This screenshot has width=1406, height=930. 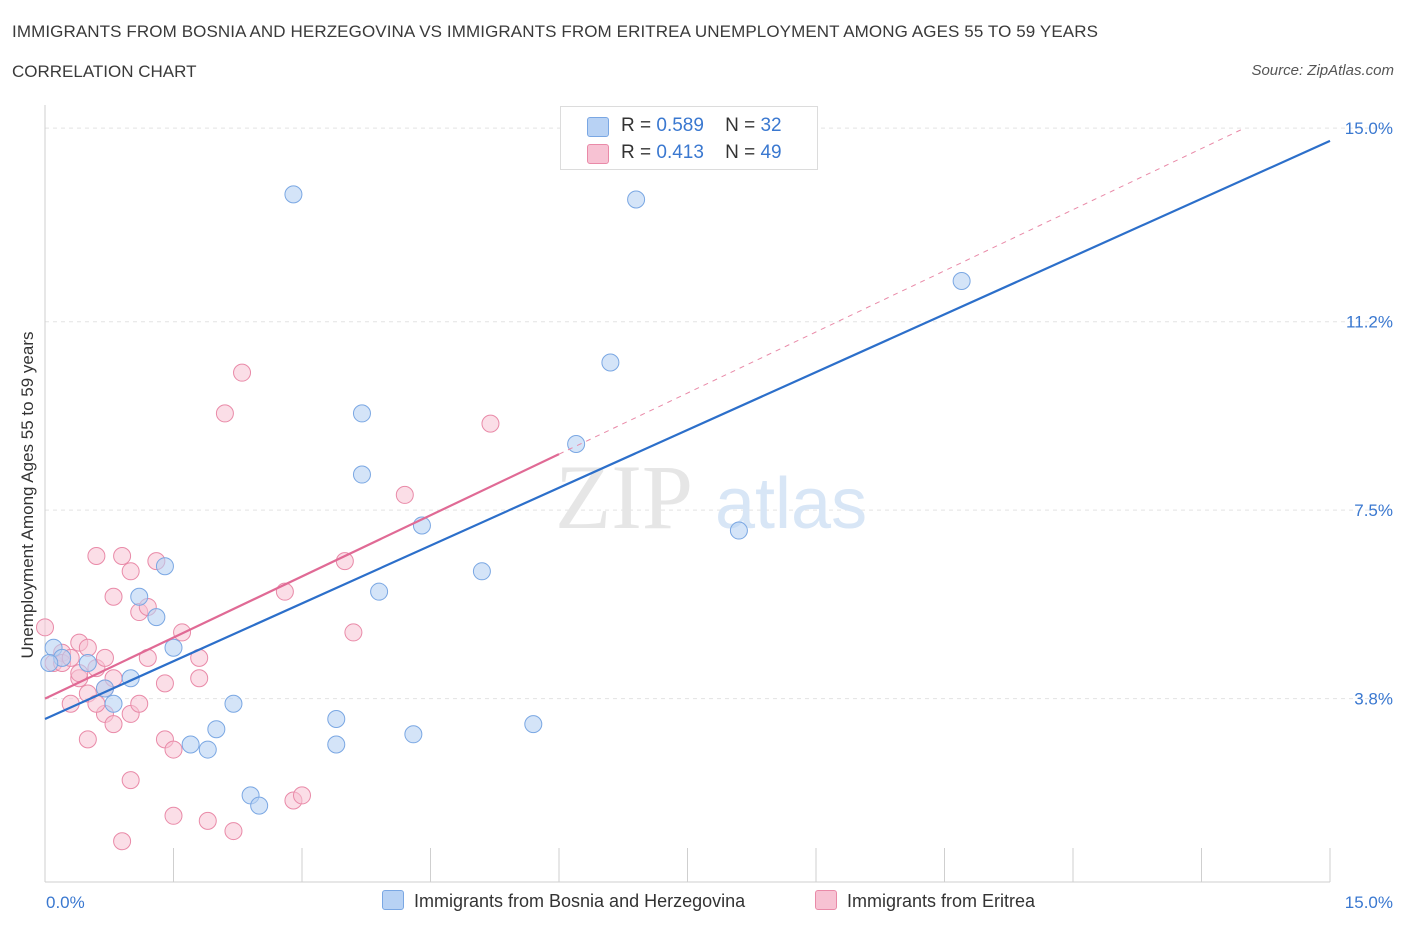 What do you see at coordinates (826, 900) in the screenshot?
I see `eritrea-legend-swatch` at bounding box center [826, 900].